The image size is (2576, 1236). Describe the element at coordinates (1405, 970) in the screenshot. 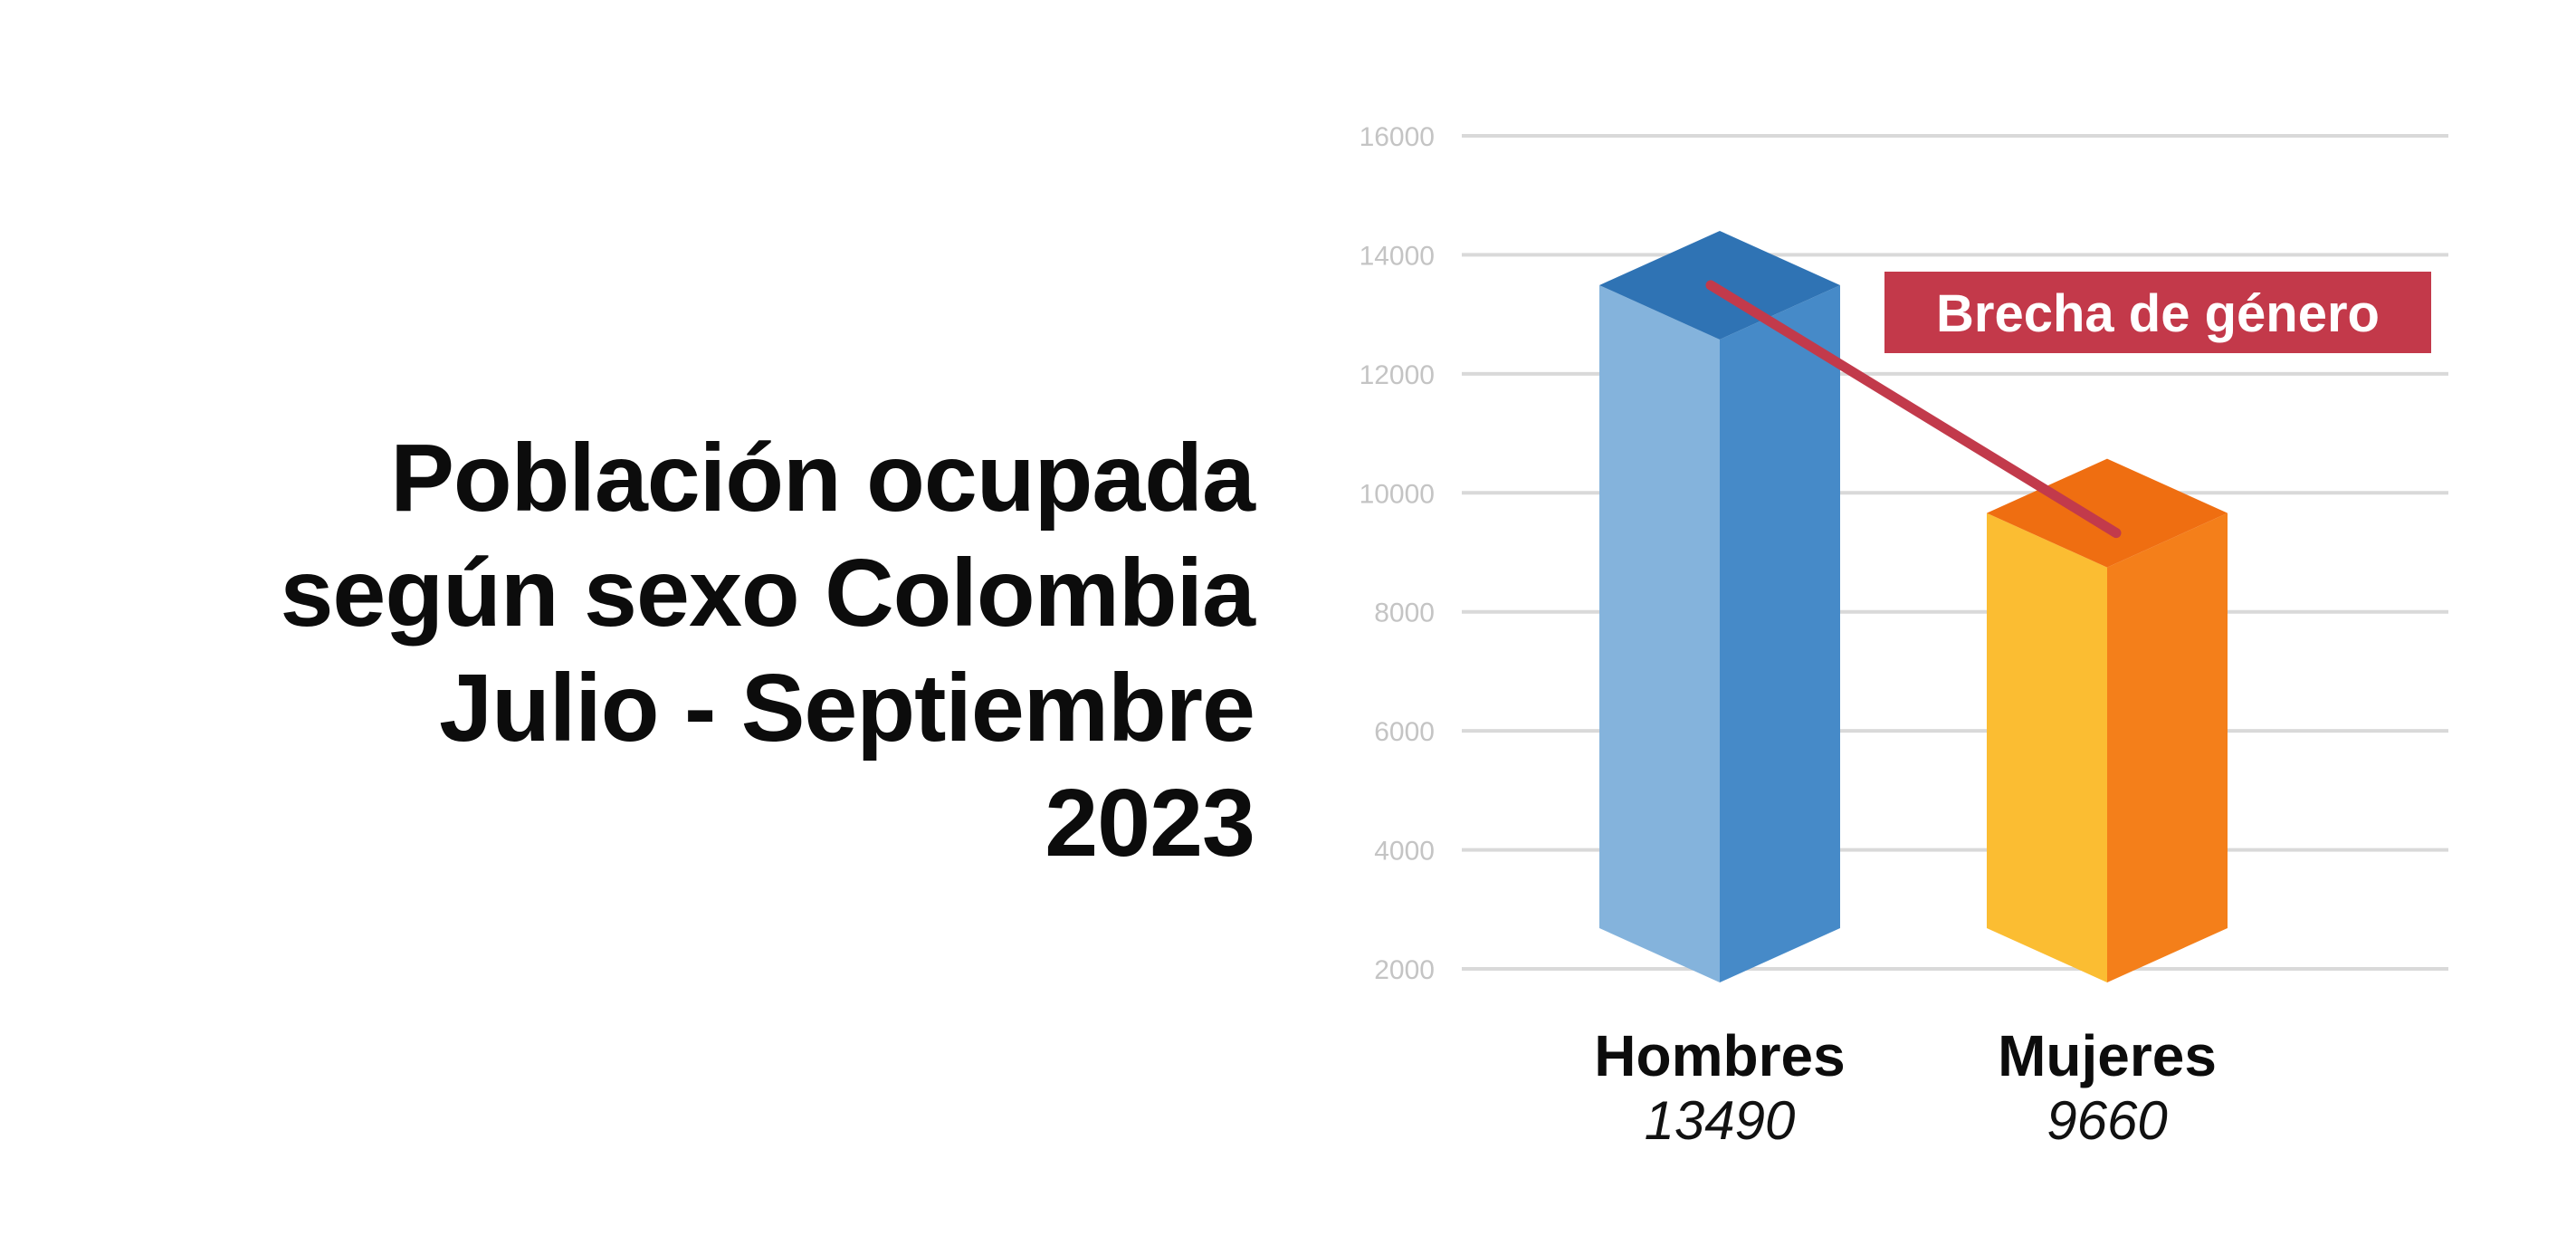

I see `y-tick-label: 2000` at that location.